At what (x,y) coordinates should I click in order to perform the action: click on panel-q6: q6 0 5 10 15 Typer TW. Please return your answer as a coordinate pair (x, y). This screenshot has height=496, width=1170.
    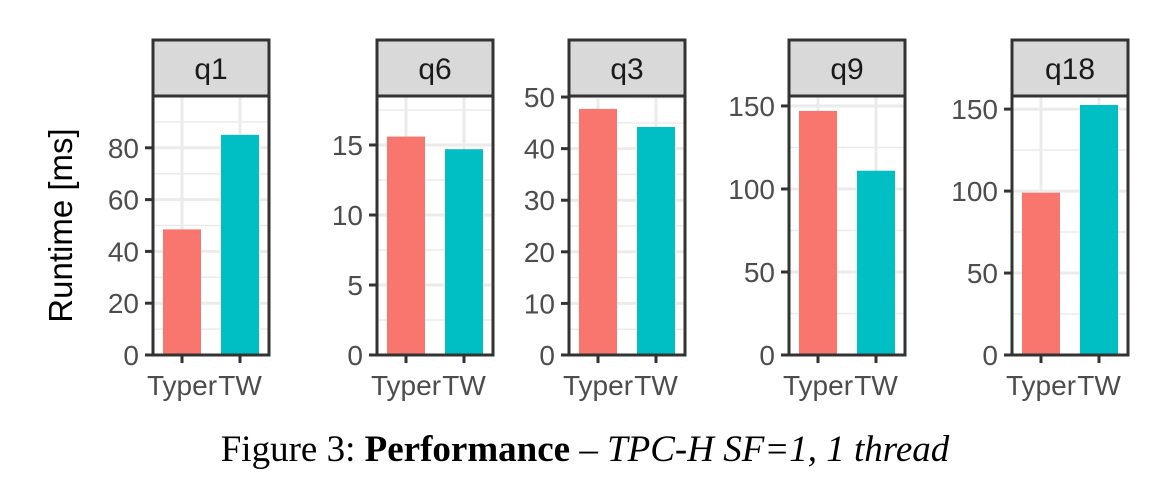
    Looking at the image, I should click on (413, 219).